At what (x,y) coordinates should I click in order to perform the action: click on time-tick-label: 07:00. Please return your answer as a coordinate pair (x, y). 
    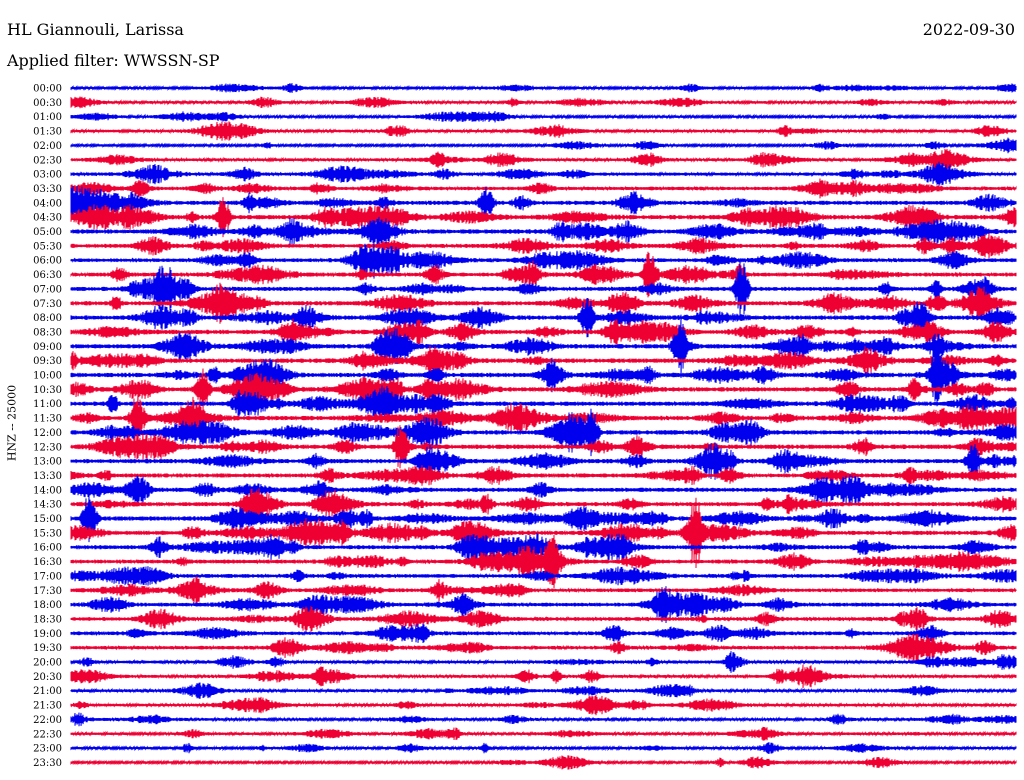
    Looking at the image, I should click on (47, 289).